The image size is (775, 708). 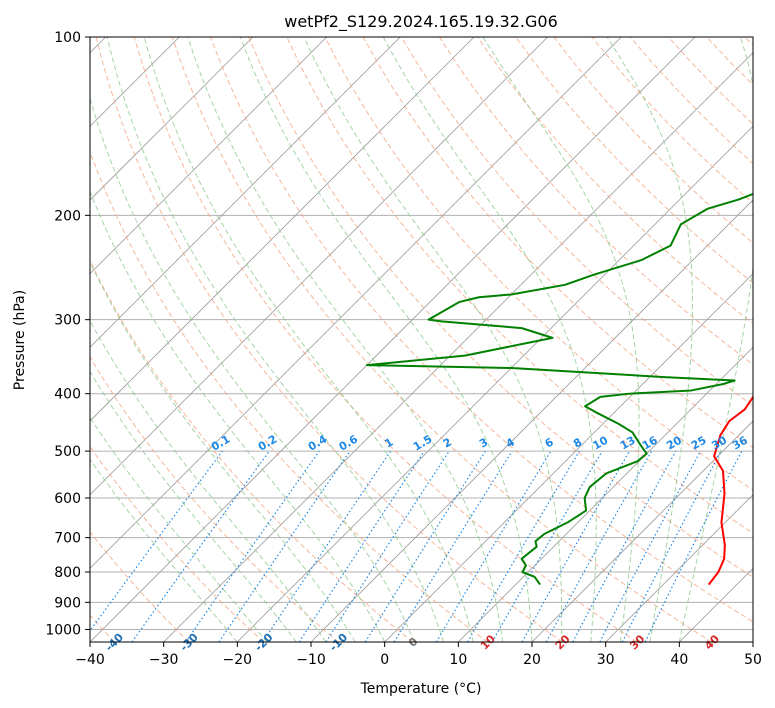 What do you see at coordinates (67, 395) in the screenshot?
I see `y-tick-label: 400` at bounding box center [67, 395].